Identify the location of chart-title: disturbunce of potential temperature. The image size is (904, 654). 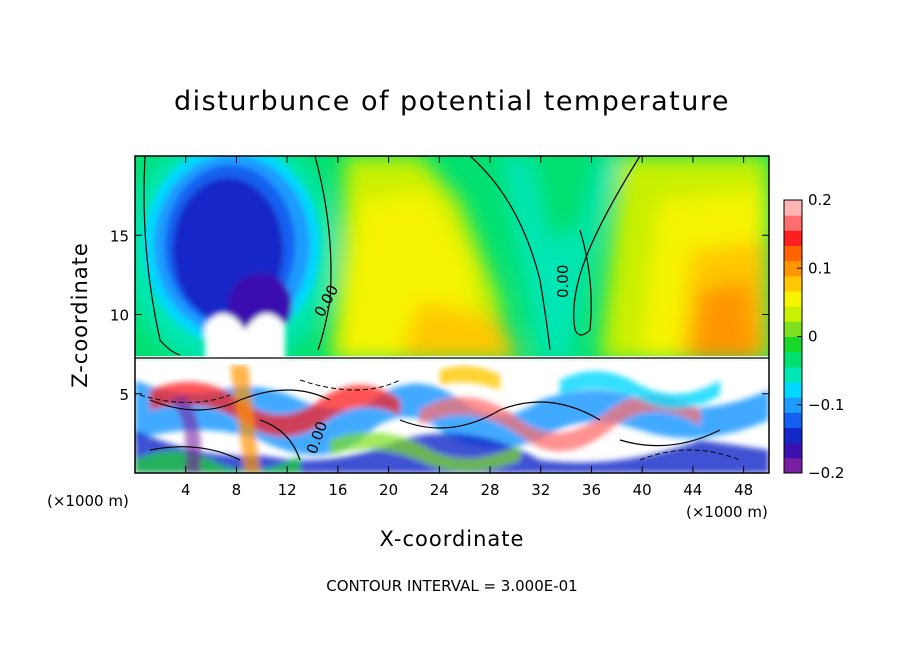
(452, 101).